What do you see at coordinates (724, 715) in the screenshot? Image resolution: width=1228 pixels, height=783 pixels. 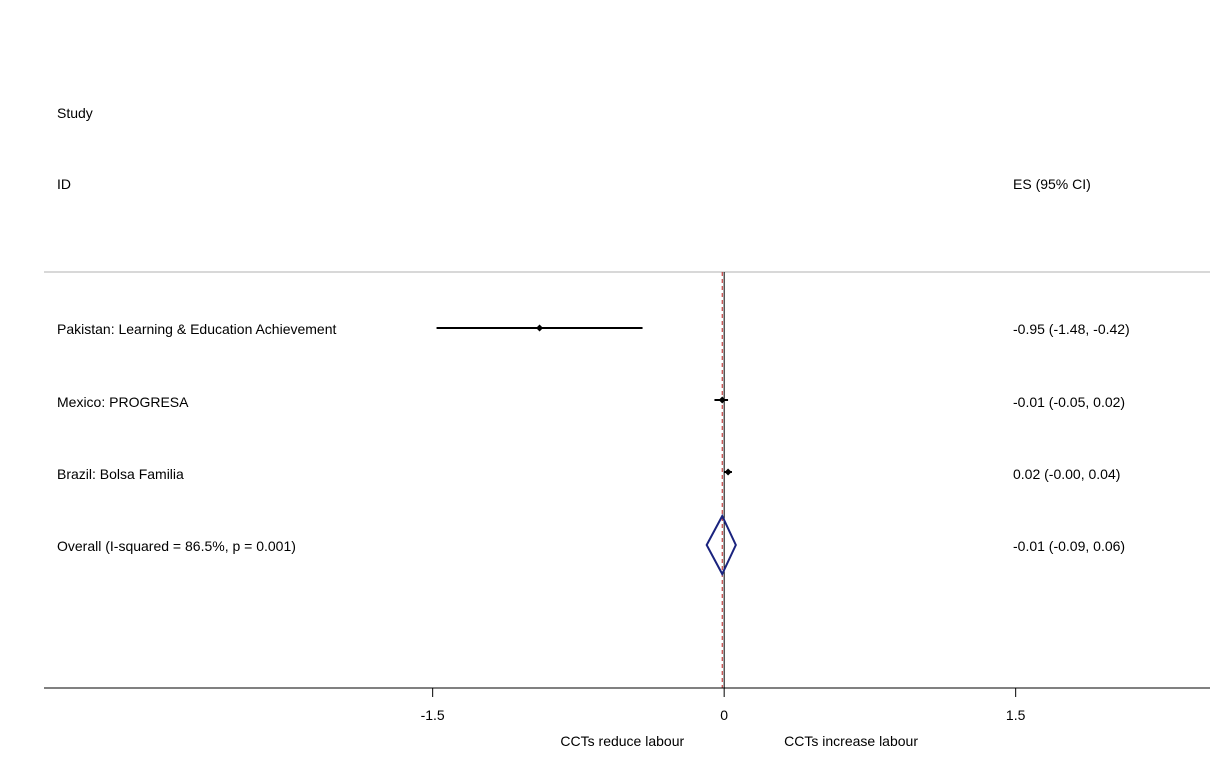 I see `x-tick-label: 0` at bounding box center [724, 715].